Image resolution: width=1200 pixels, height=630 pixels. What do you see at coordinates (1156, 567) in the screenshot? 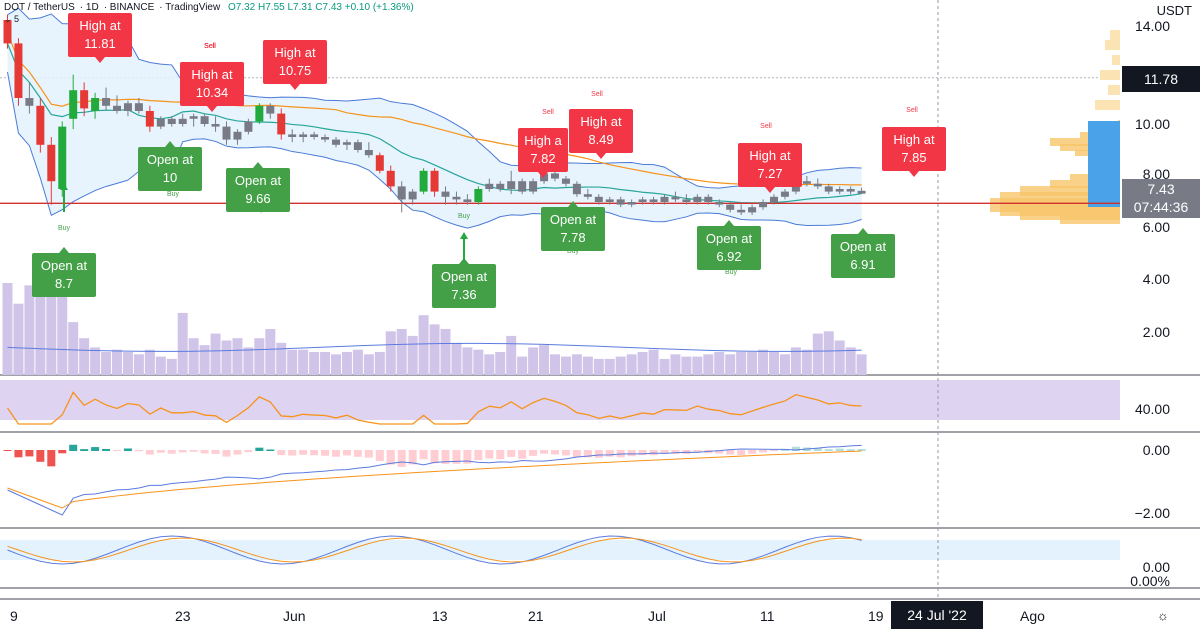
I see `stoch-tick: 0.00` at bounding box center [1156, 567].